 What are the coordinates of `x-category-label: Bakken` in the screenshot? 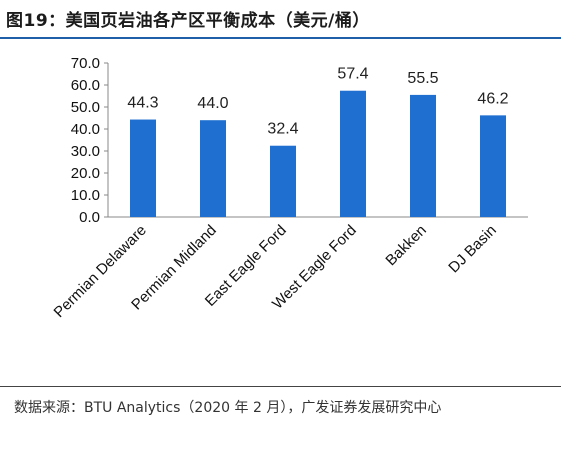 It's located at (405, 245).